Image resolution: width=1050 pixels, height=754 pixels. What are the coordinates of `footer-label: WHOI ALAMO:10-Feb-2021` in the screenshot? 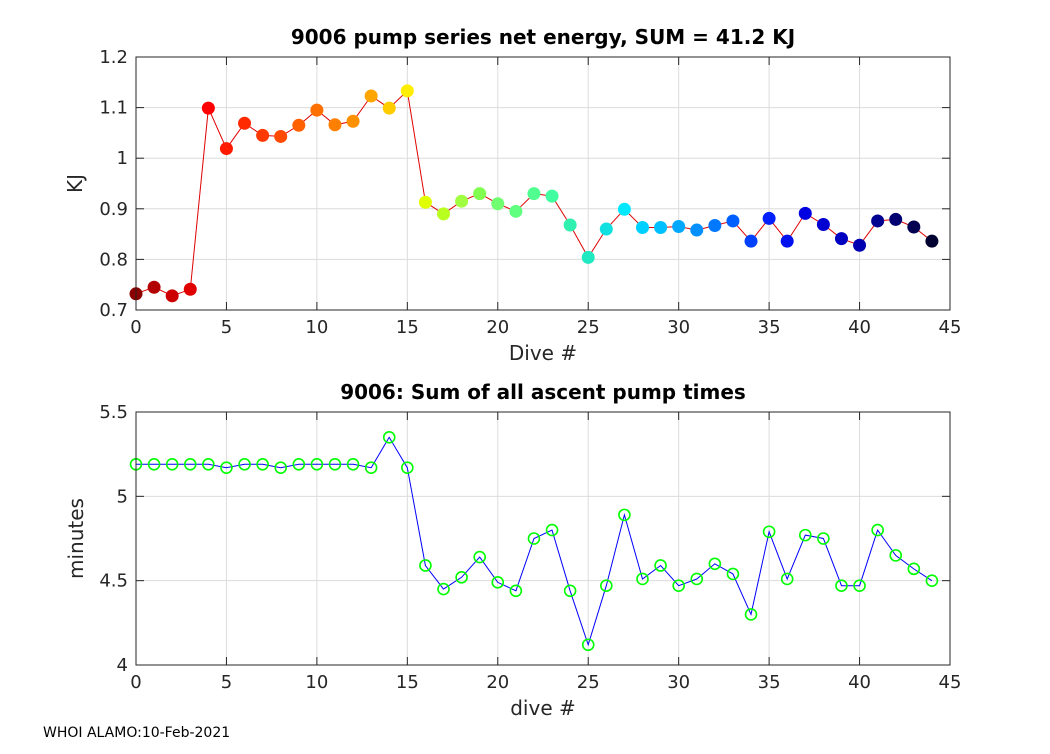 It's located at (137, 733).